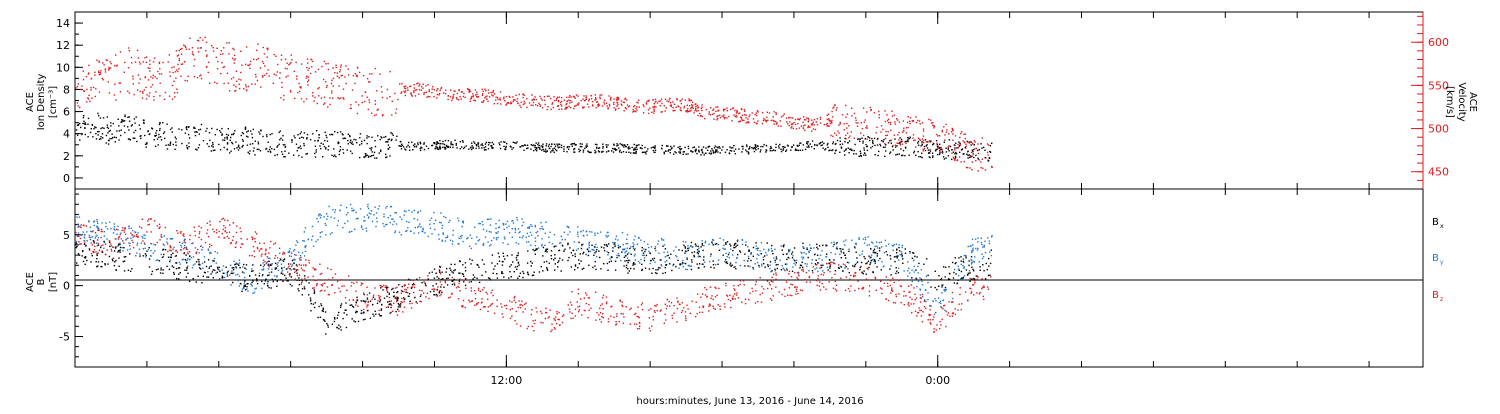  What do you see at coordinates (1438, 172) in the screenshot?
I see `top-right-tick-label: 450` at bounding box center [1438, 172].